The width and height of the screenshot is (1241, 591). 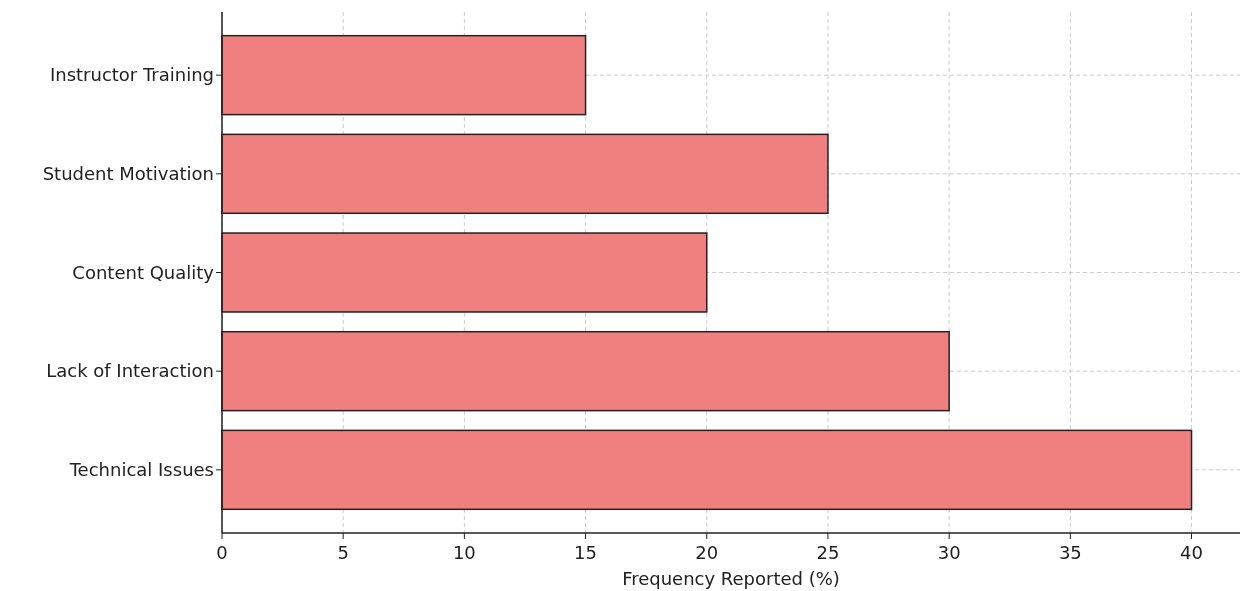 What do you see at coordinates (828, 552) in the screenshot?
I see `x-tick-label: 25` at bounding box center [828, 552].